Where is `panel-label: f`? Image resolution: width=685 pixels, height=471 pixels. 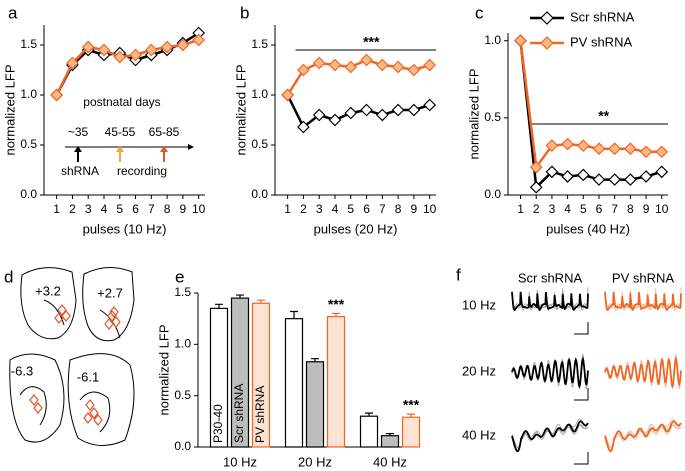
panel-label: f is located at coordinates (458, 274).